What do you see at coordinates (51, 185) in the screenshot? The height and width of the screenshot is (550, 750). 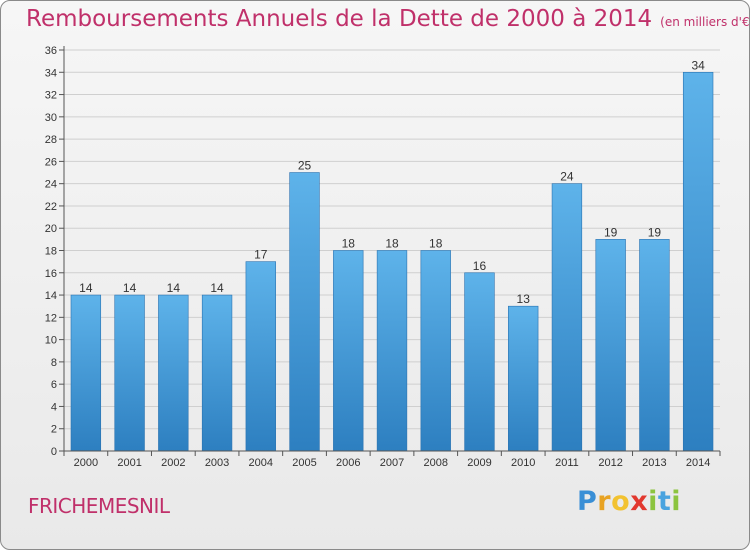 I see `y-tick-label: 24` at bounding box center [51, 185].